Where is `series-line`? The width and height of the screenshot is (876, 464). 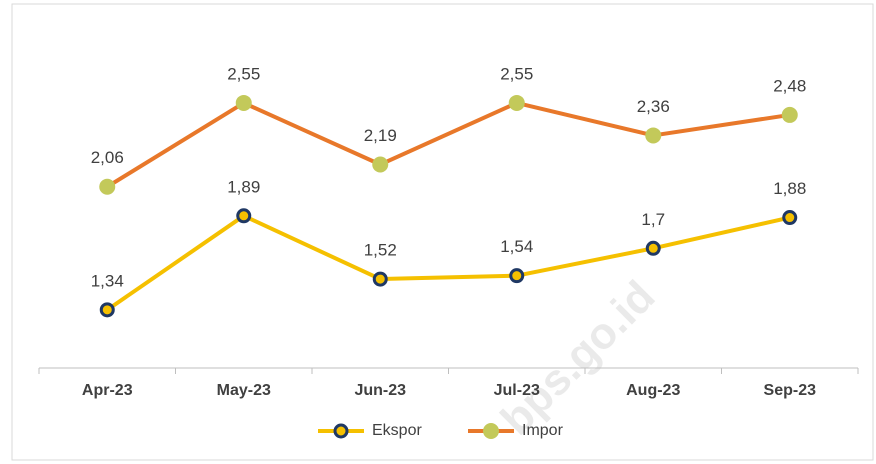
series-line is located at coordinates (448, 144).